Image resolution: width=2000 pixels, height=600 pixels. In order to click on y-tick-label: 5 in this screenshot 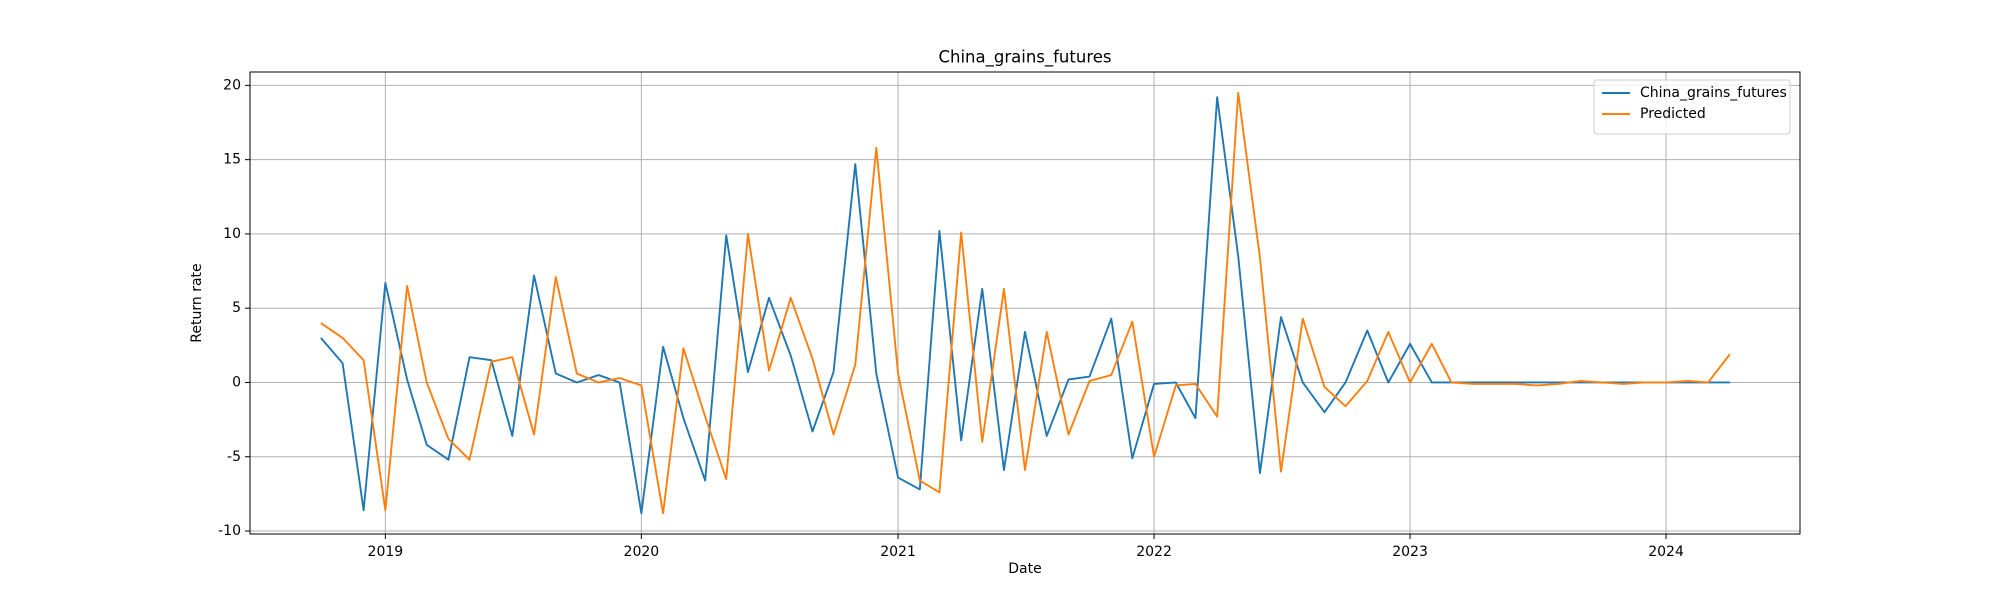, I will do `click(236, 308)`.